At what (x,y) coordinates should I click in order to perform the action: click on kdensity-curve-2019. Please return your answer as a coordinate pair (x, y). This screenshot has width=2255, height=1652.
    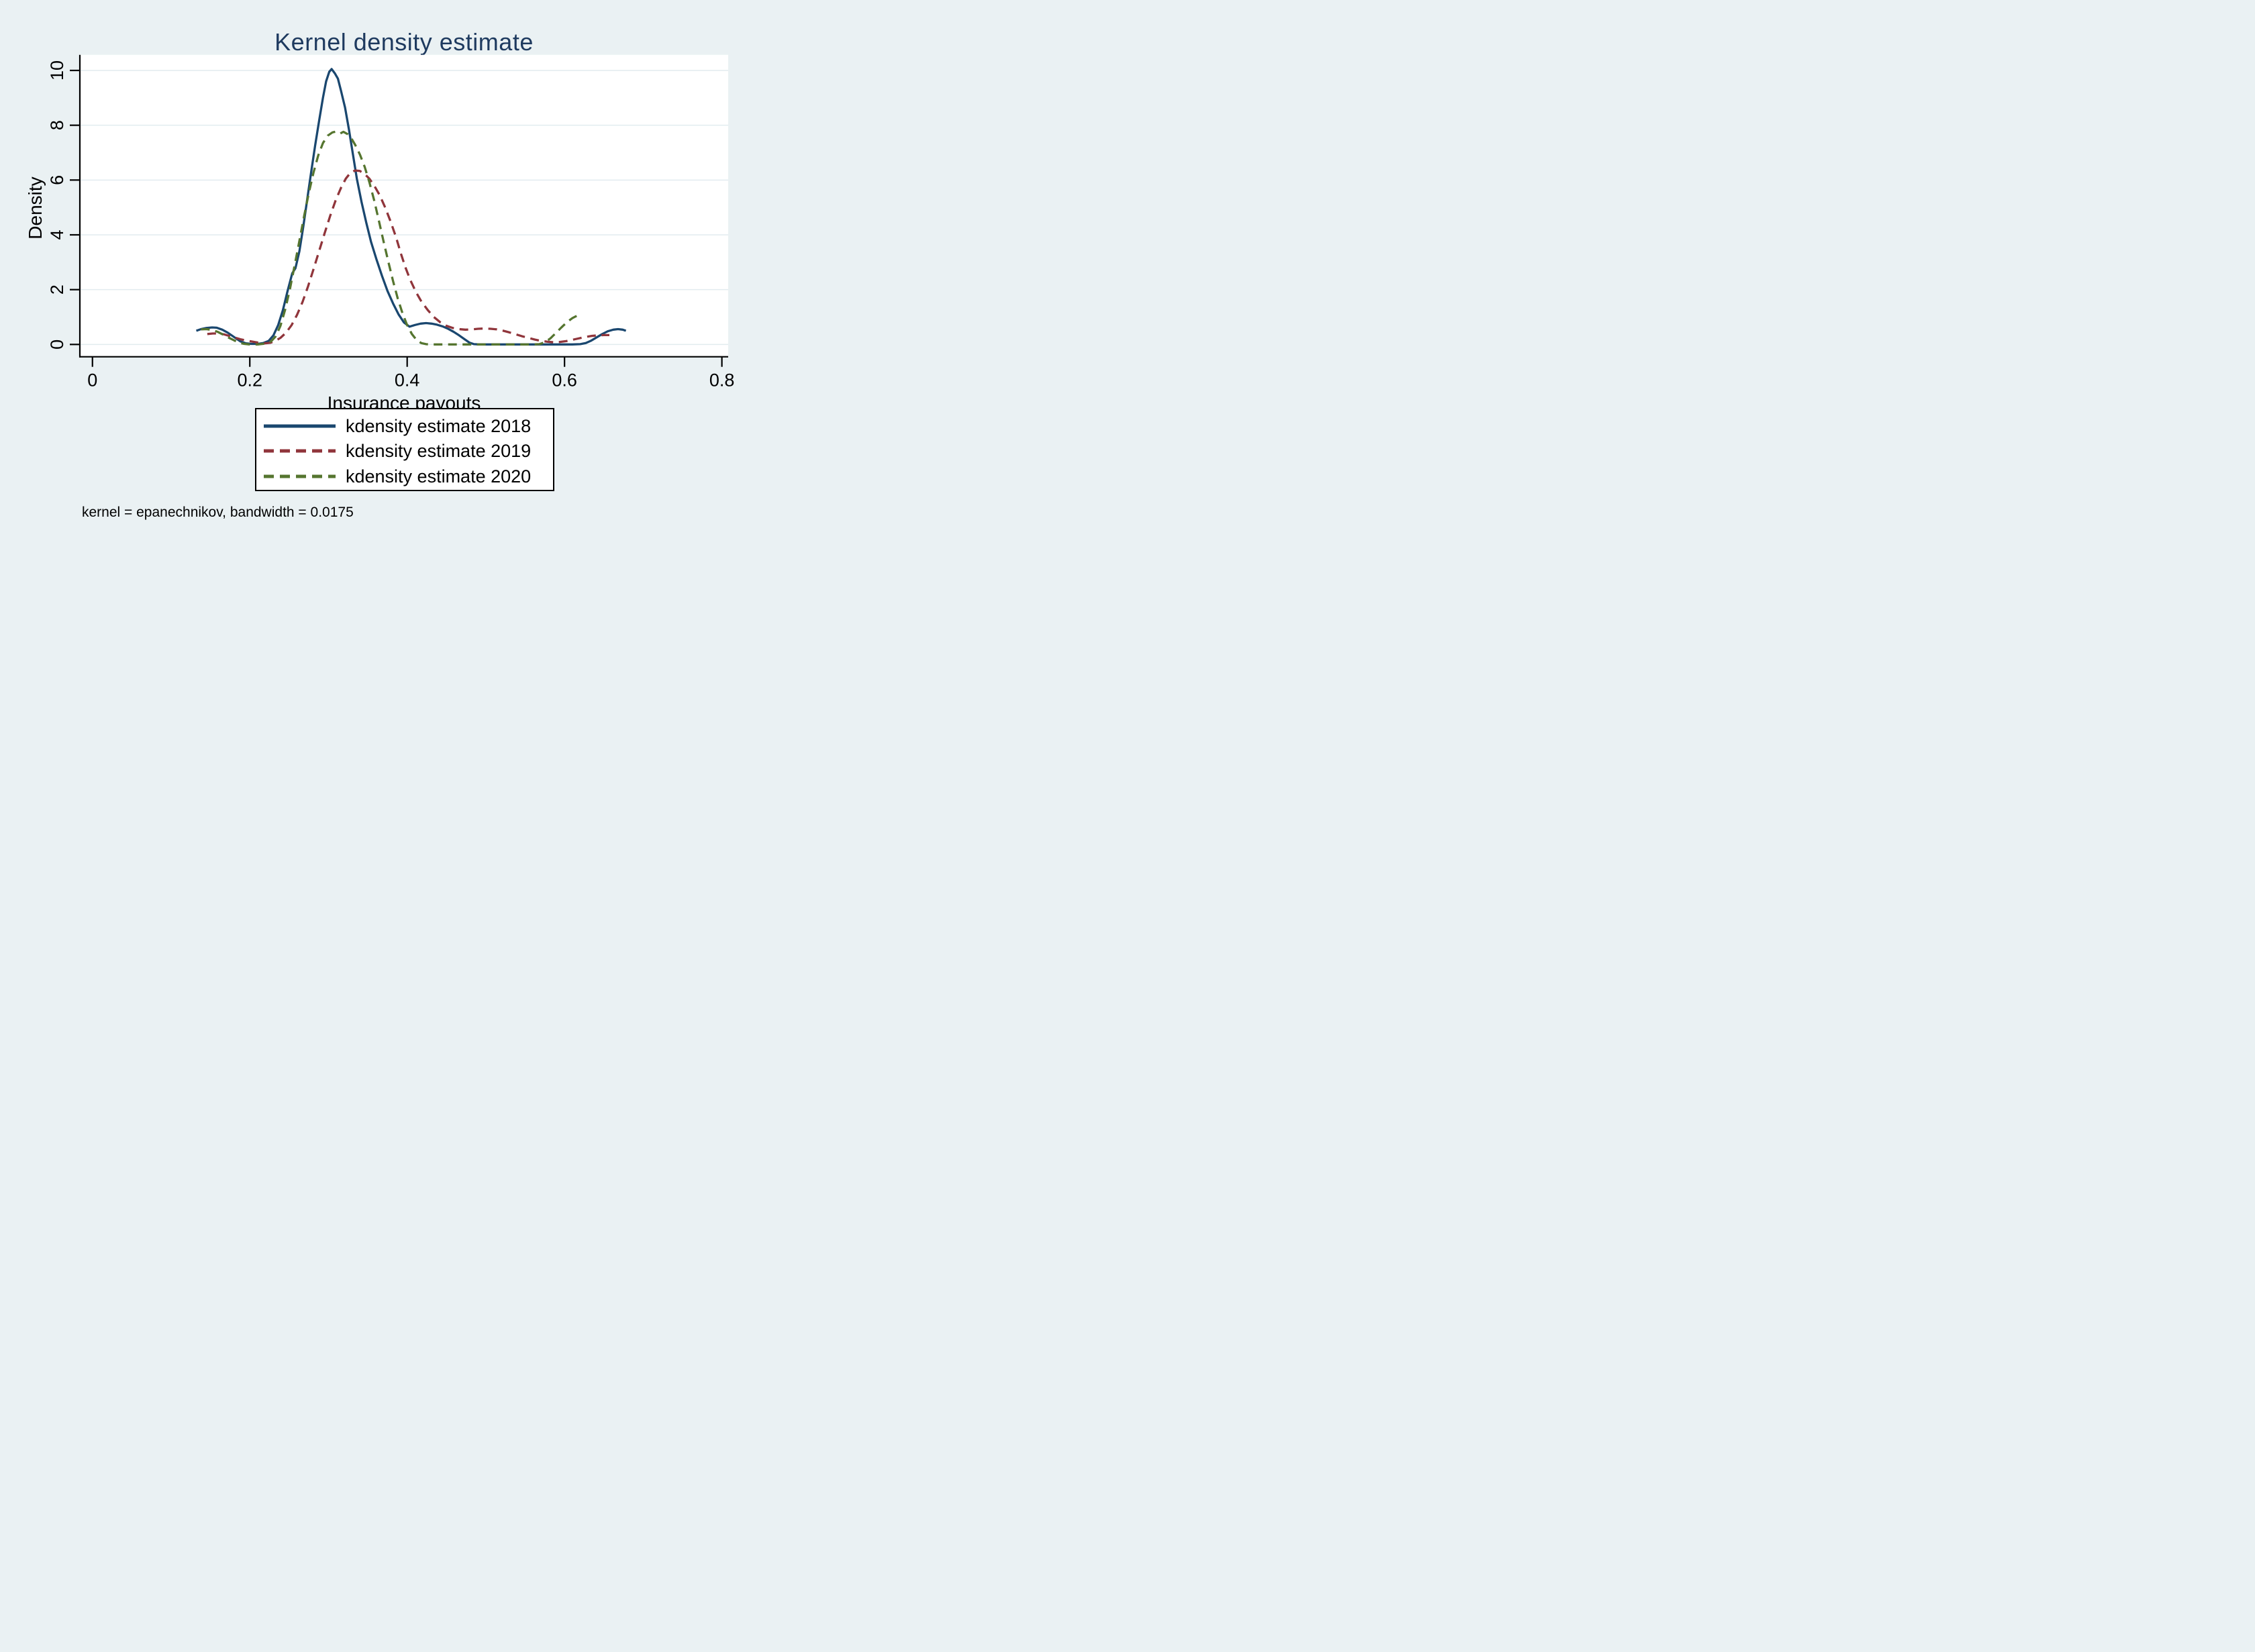
    Looking at the image, I should click on (408, 257).